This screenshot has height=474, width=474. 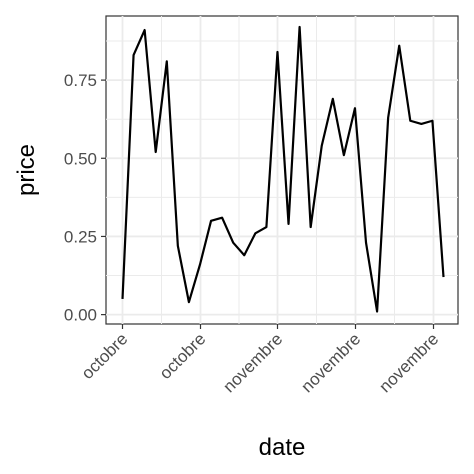 I want to click on y-tick-label: 0.00, so click(x=80, y=315).